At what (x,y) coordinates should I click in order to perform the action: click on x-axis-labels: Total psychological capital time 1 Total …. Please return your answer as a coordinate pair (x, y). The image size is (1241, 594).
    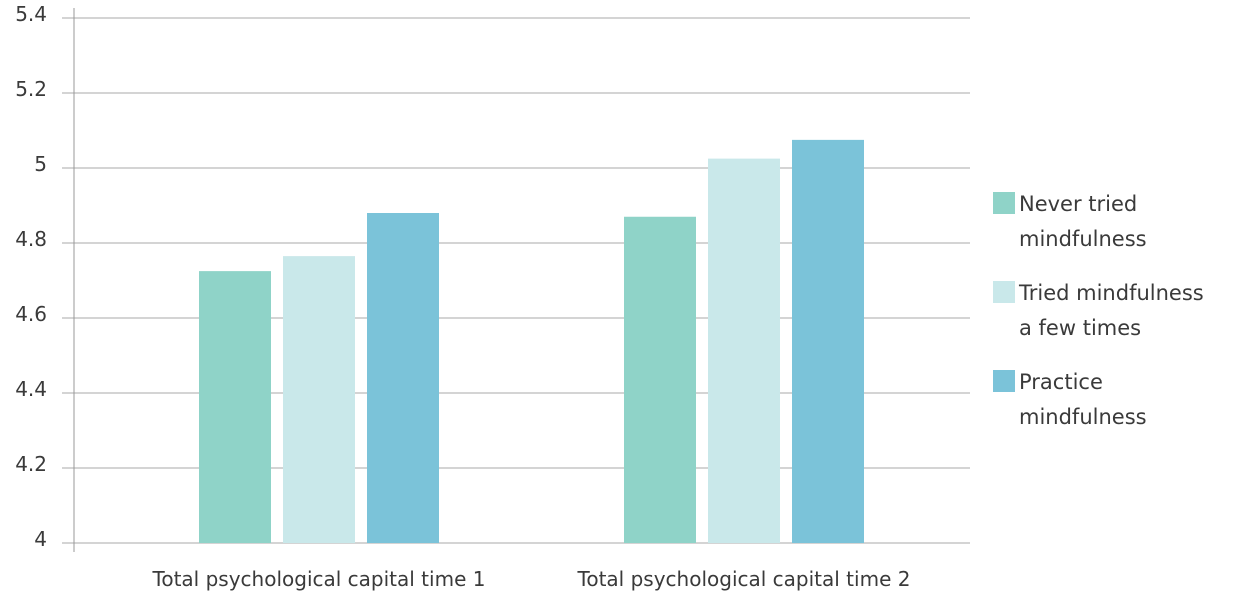
    Looking at the image, I should click on (531, 579).